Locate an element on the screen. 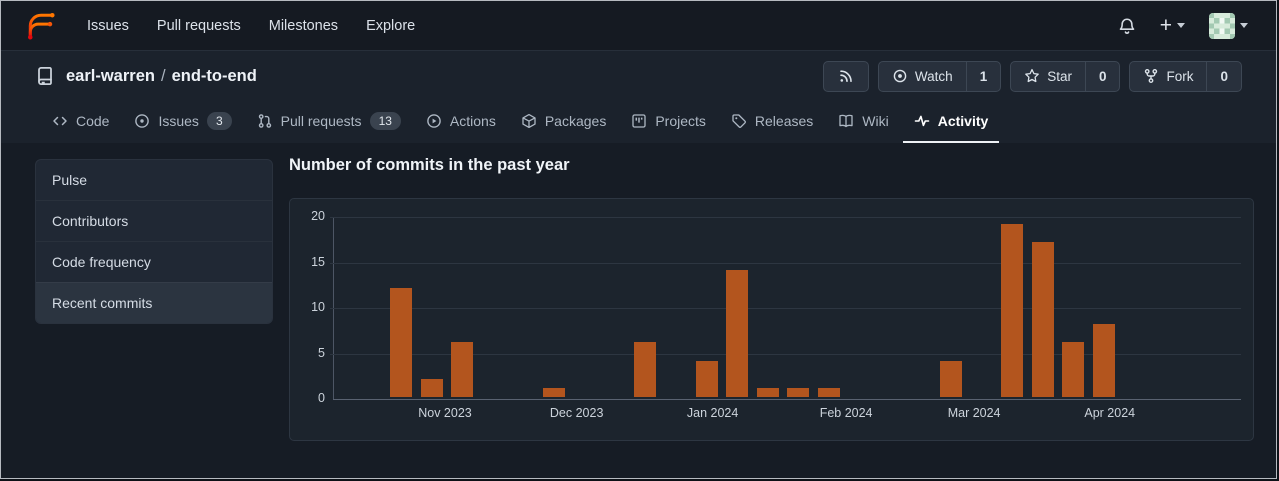  tab-pull-requests: Pull requests 13 is located at coordinates (329, 122).